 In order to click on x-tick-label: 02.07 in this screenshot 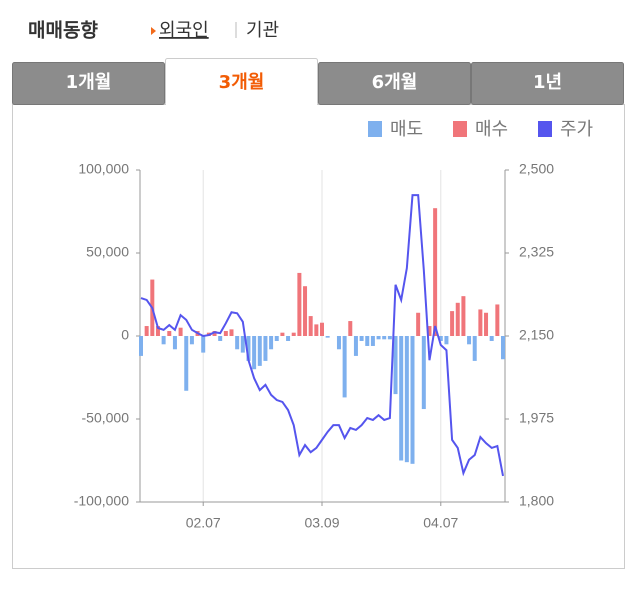, I will do `click(203, 523)`.